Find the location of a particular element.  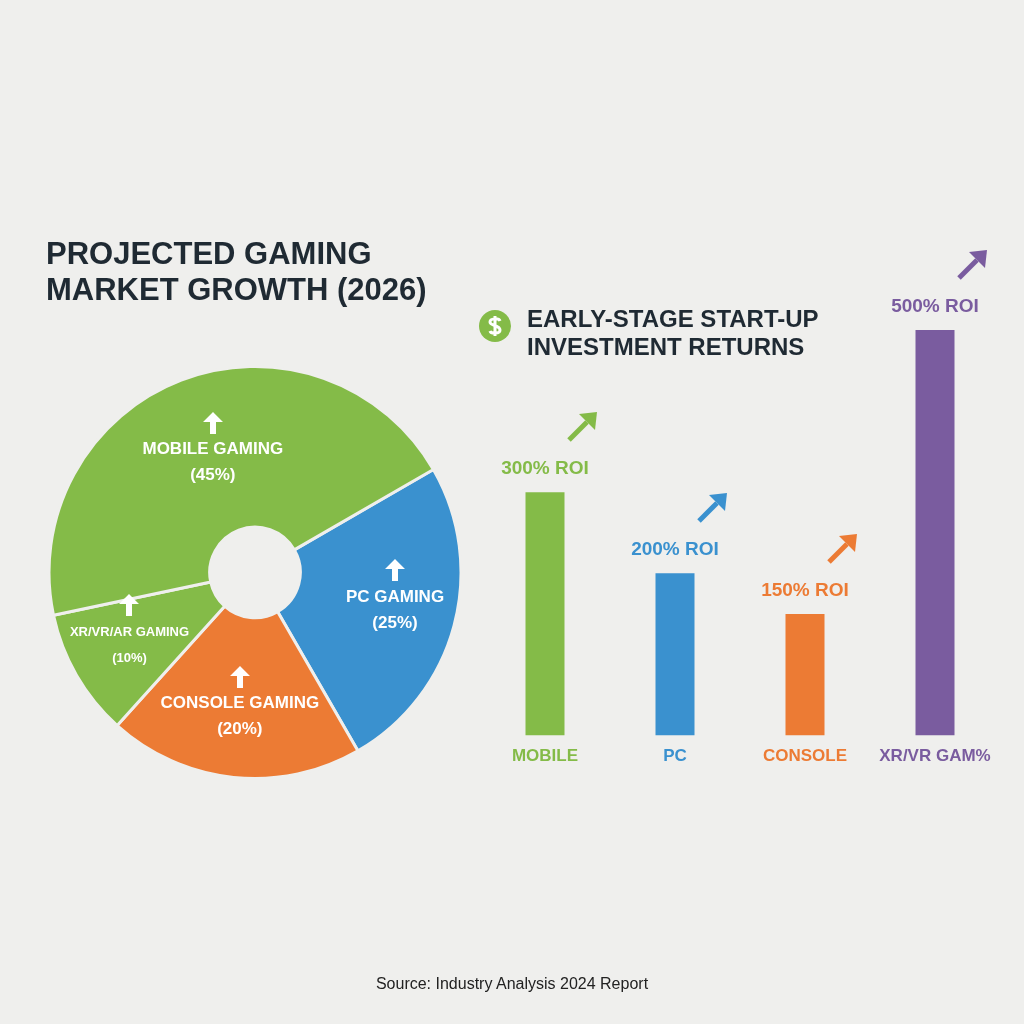

data-label: (25%) is located at coordinates (395, 622).